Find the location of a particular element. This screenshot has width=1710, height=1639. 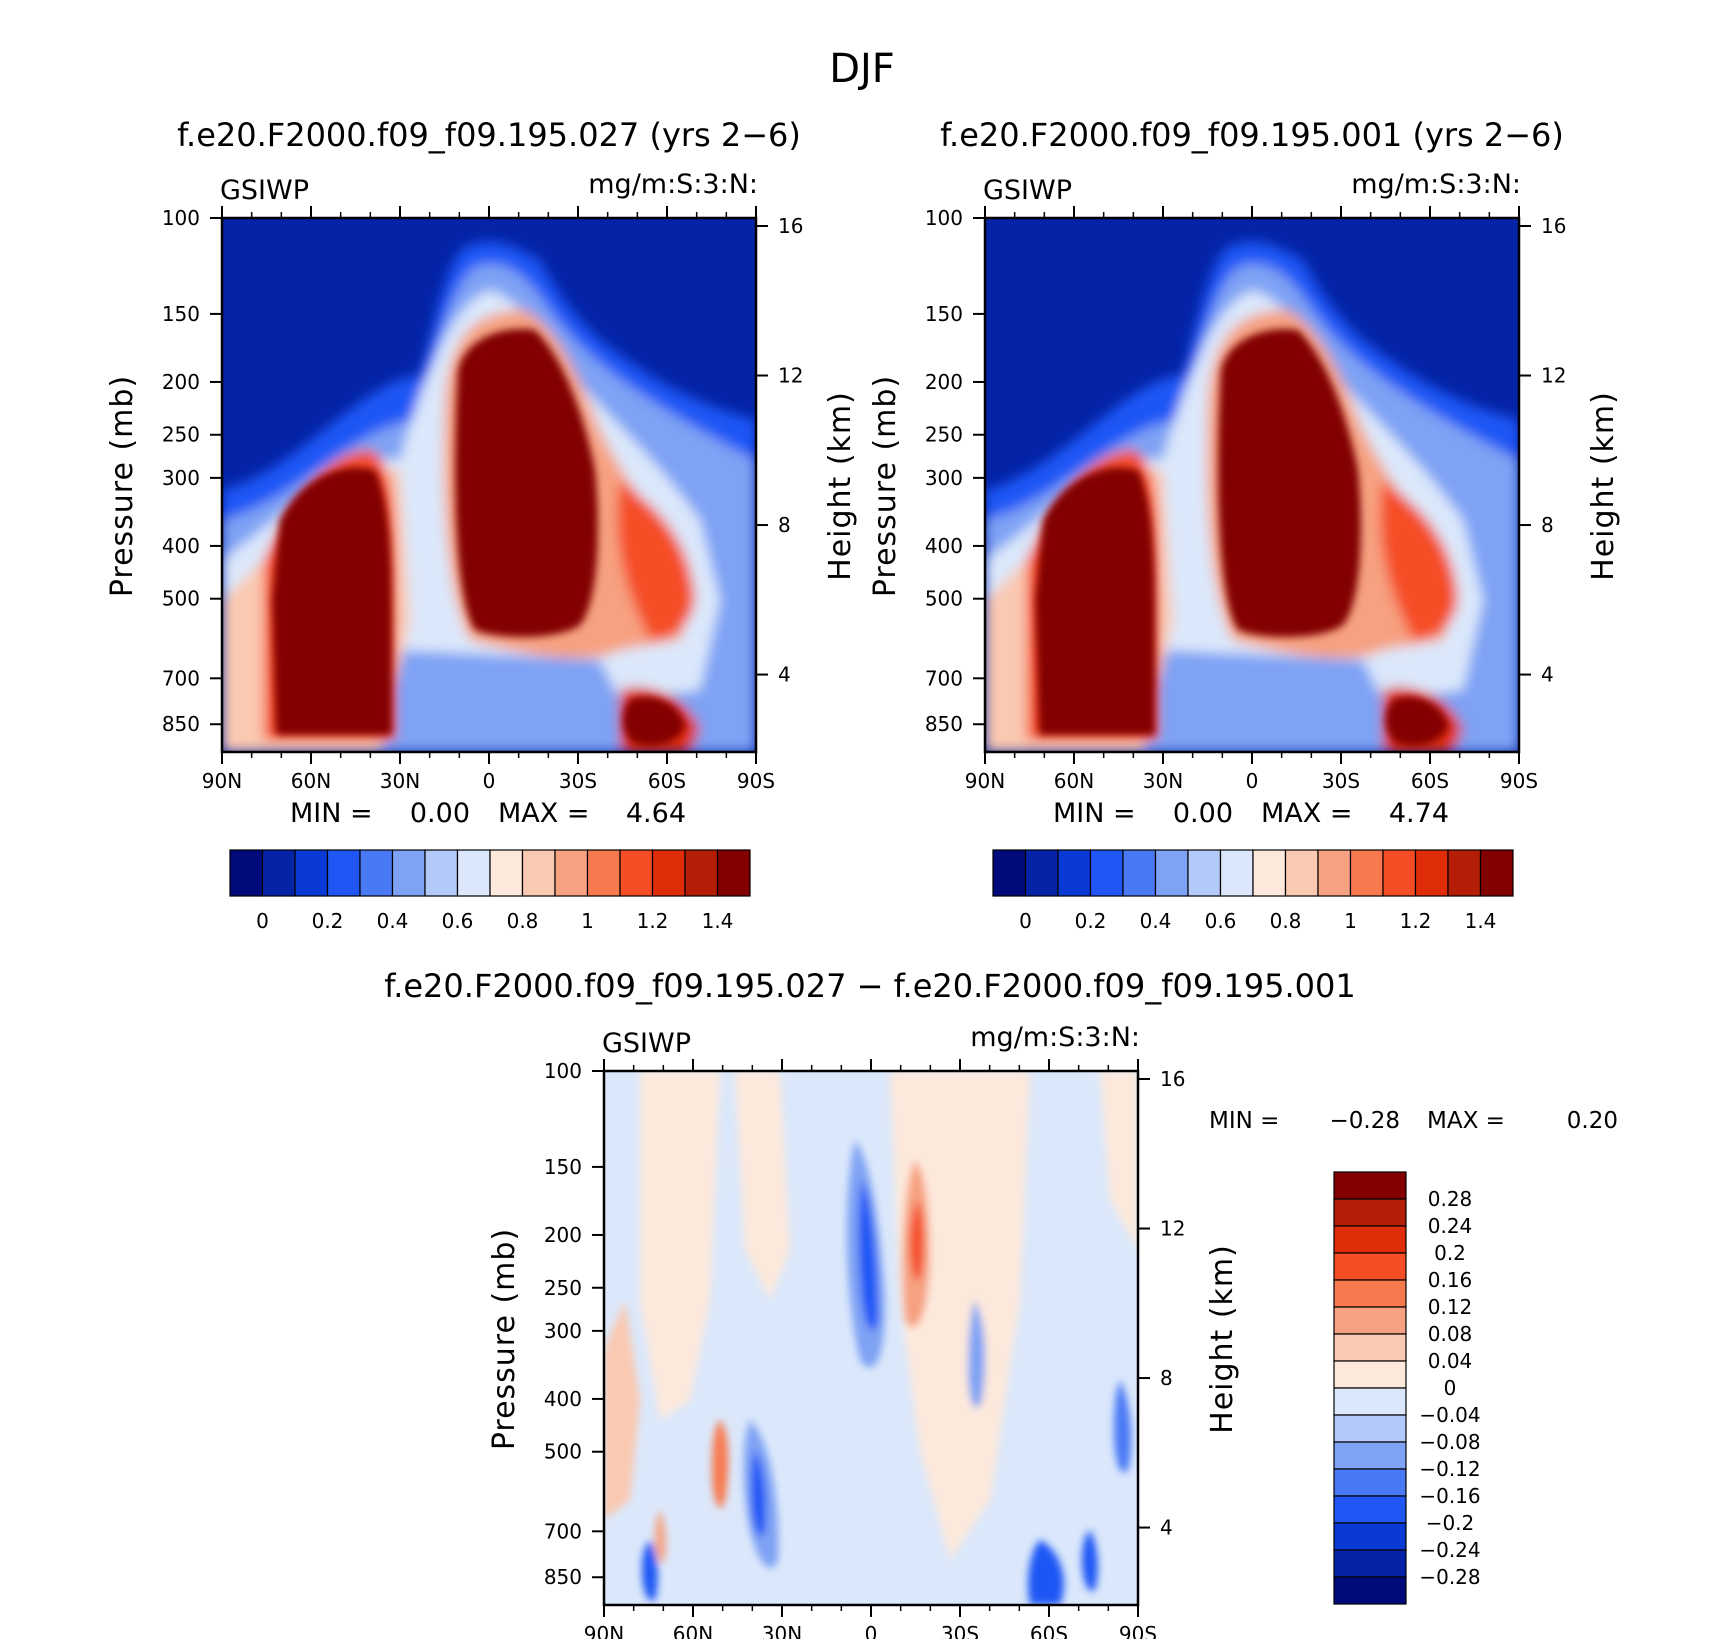

colorbar-label: 0.24 is located at coordinates (1450, 1226).